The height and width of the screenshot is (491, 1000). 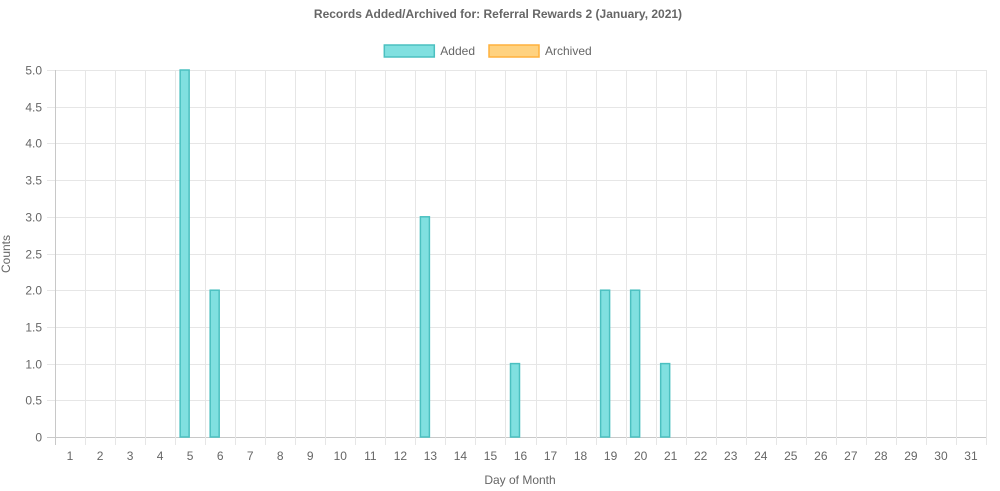 I want to click on x-tick-label: 4, so click(x=160, y=456).